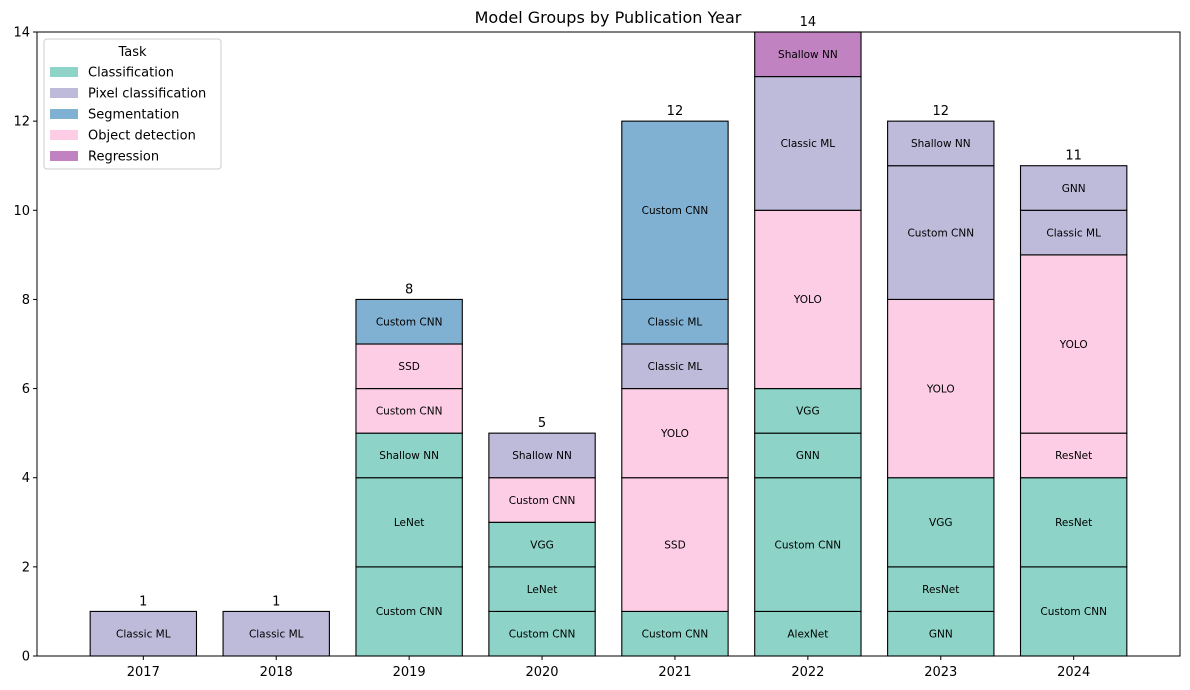 The height and width of the screenshot is (690, 1190). I want to click on y-tick-label: 0, so click(26, 657).